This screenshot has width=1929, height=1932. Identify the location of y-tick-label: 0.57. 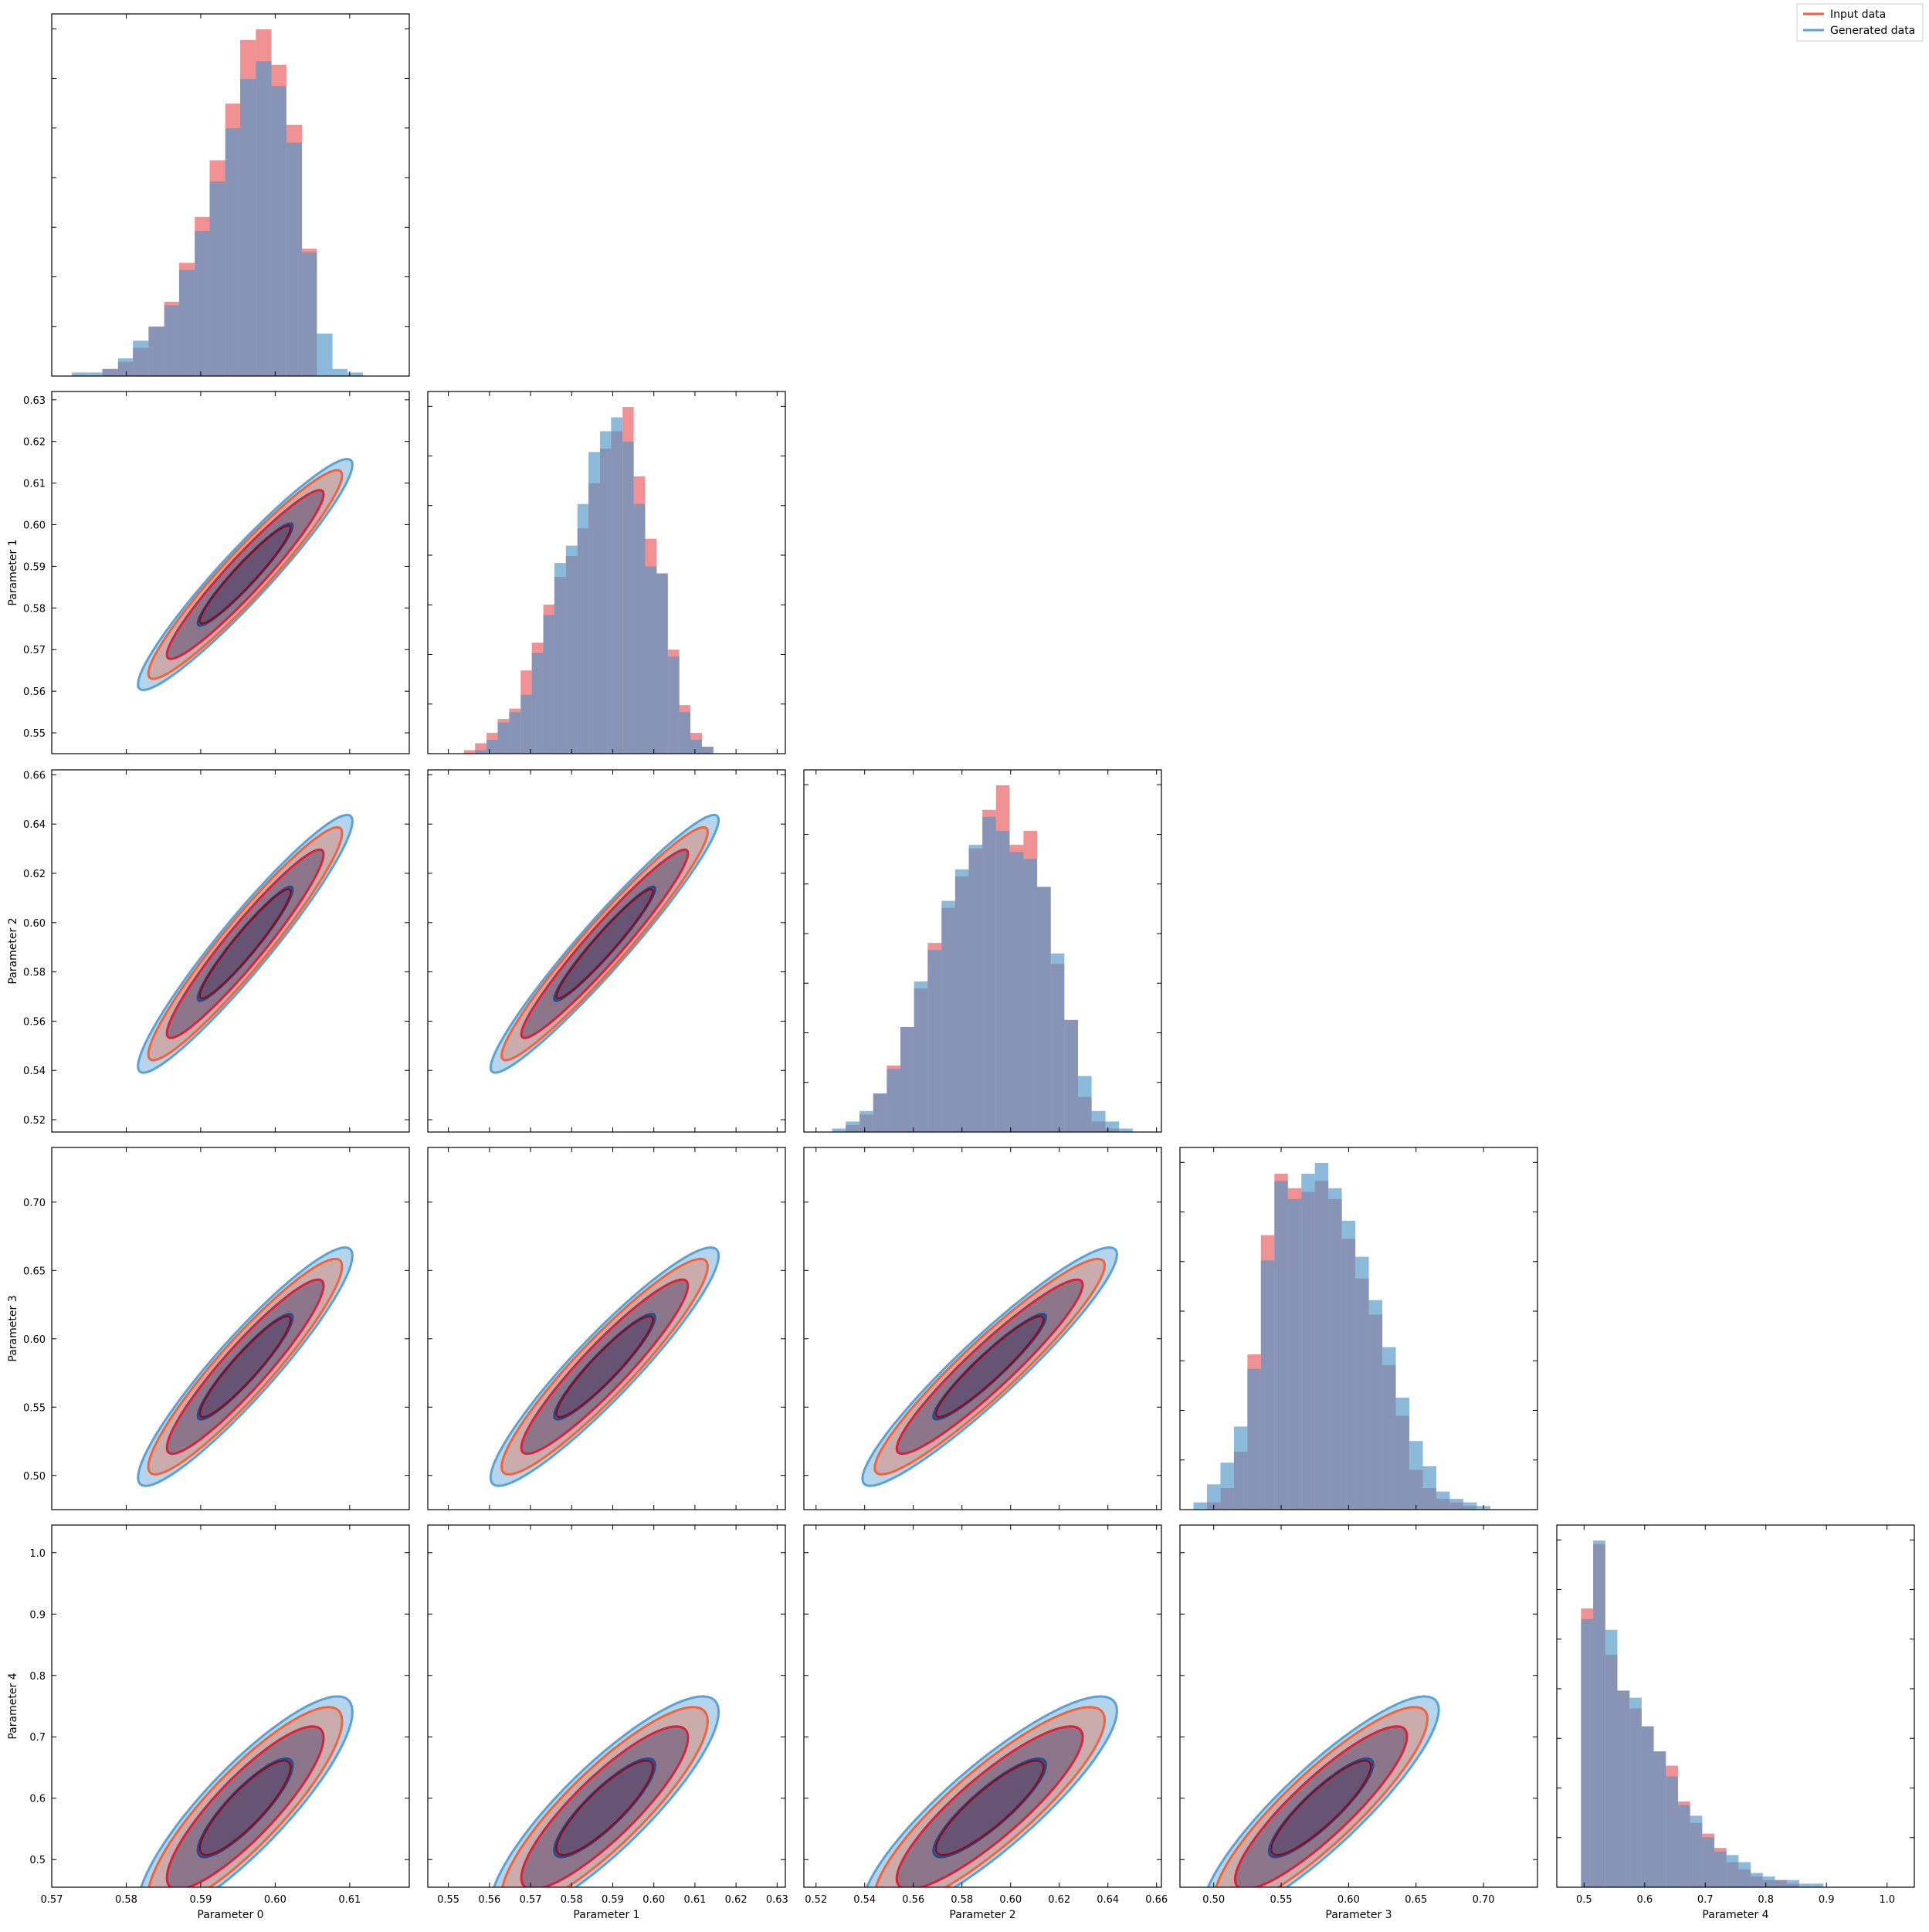
(34, 650).